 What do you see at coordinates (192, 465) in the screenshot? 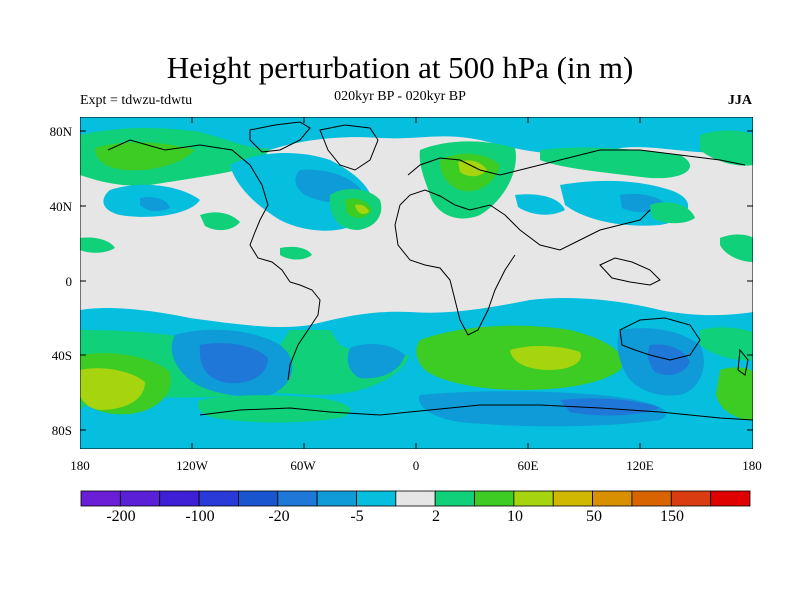
I see `lon-label-120w: 120W` at bounding box center [192, 465].